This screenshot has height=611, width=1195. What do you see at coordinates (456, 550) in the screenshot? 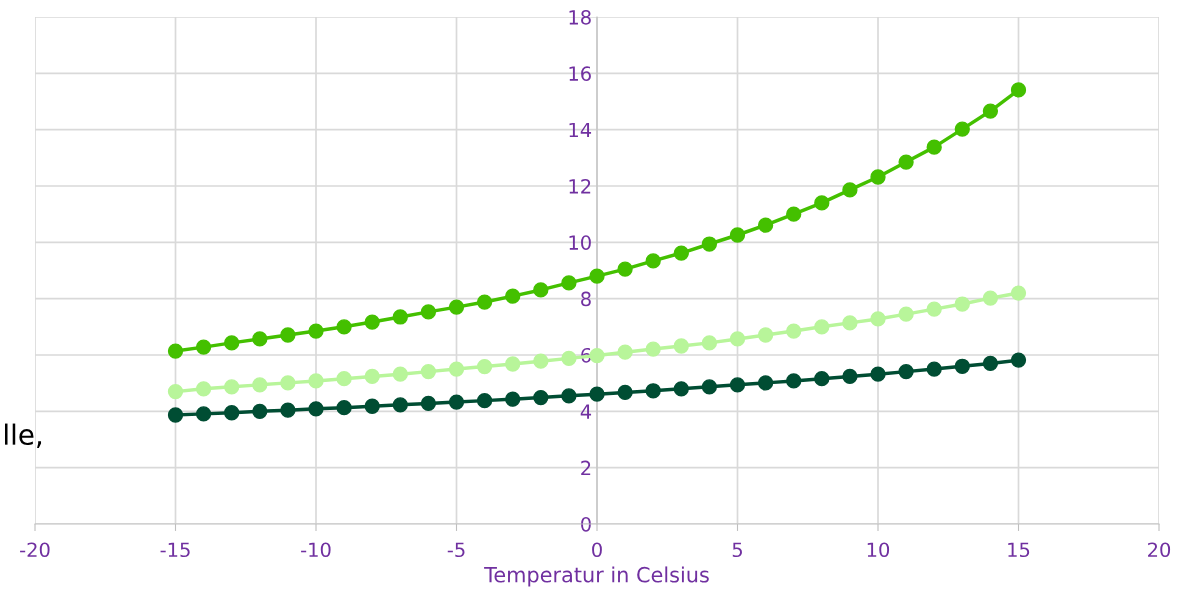
I see `x-tick-label: -5` at bounding box center [456, 550].